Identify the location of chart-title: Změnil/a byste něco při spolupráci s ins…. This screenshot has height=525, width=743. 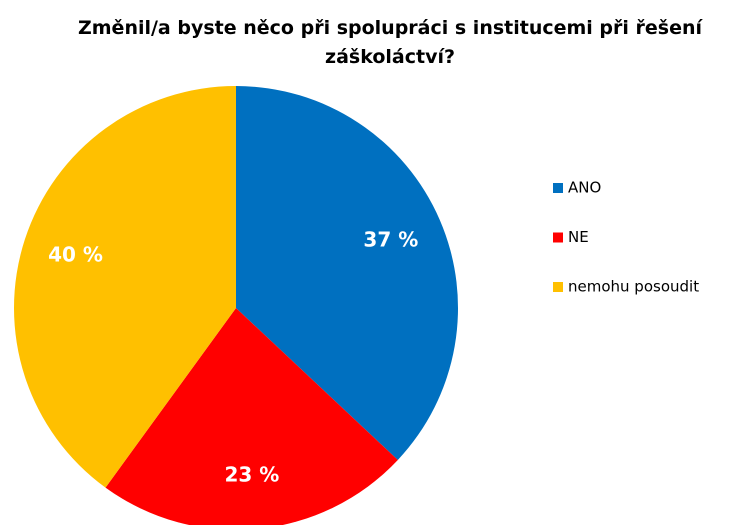
(390, 42).